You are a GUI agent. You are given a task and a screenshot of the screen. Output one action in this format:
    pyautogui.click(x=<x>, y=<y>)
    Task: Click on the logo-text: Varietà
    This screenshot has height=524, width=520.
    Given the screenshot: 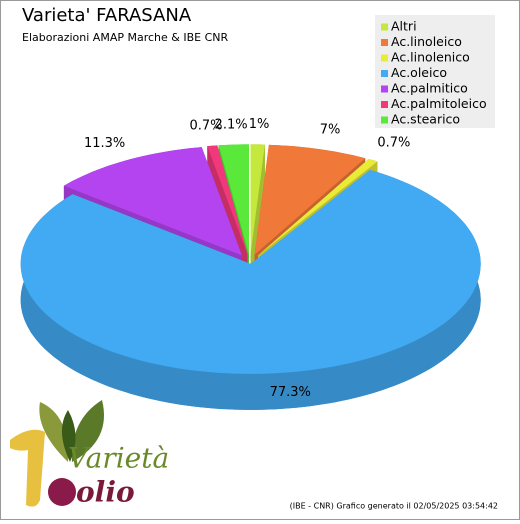 What is the action you would take?
    pyautogui.click(x=118, y=458)
    